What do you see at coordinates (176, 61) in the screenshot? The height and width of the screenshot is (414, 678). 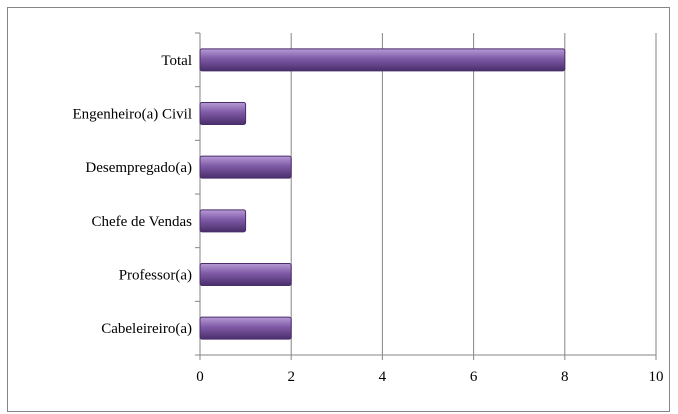 I see `category-label: Total` at bounding box center [176, 61].